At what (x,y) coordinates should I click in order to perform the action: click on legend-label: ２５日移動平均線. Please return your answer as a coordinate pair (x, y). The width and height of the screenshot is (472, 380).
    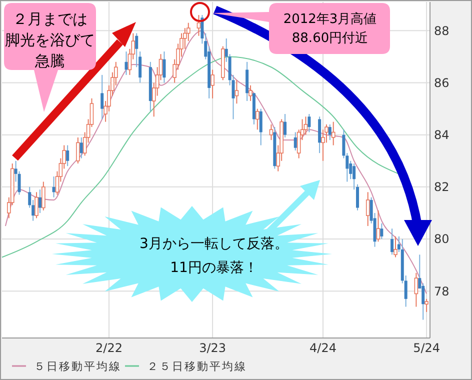
    Looking at the image, I should click on (197, 366).